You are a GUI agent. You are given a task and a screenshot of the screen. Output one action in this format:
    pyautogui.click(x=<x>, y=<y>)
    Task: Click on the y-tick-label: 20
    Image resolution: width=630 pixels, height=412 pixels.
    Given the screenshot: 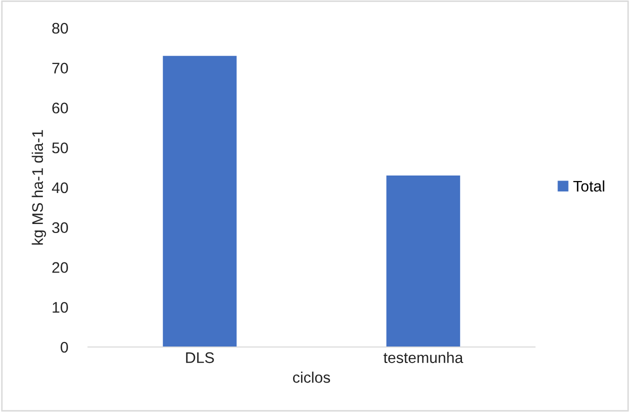 What is the action you would take?
    pyautogui.click(x=60, y=267)
    